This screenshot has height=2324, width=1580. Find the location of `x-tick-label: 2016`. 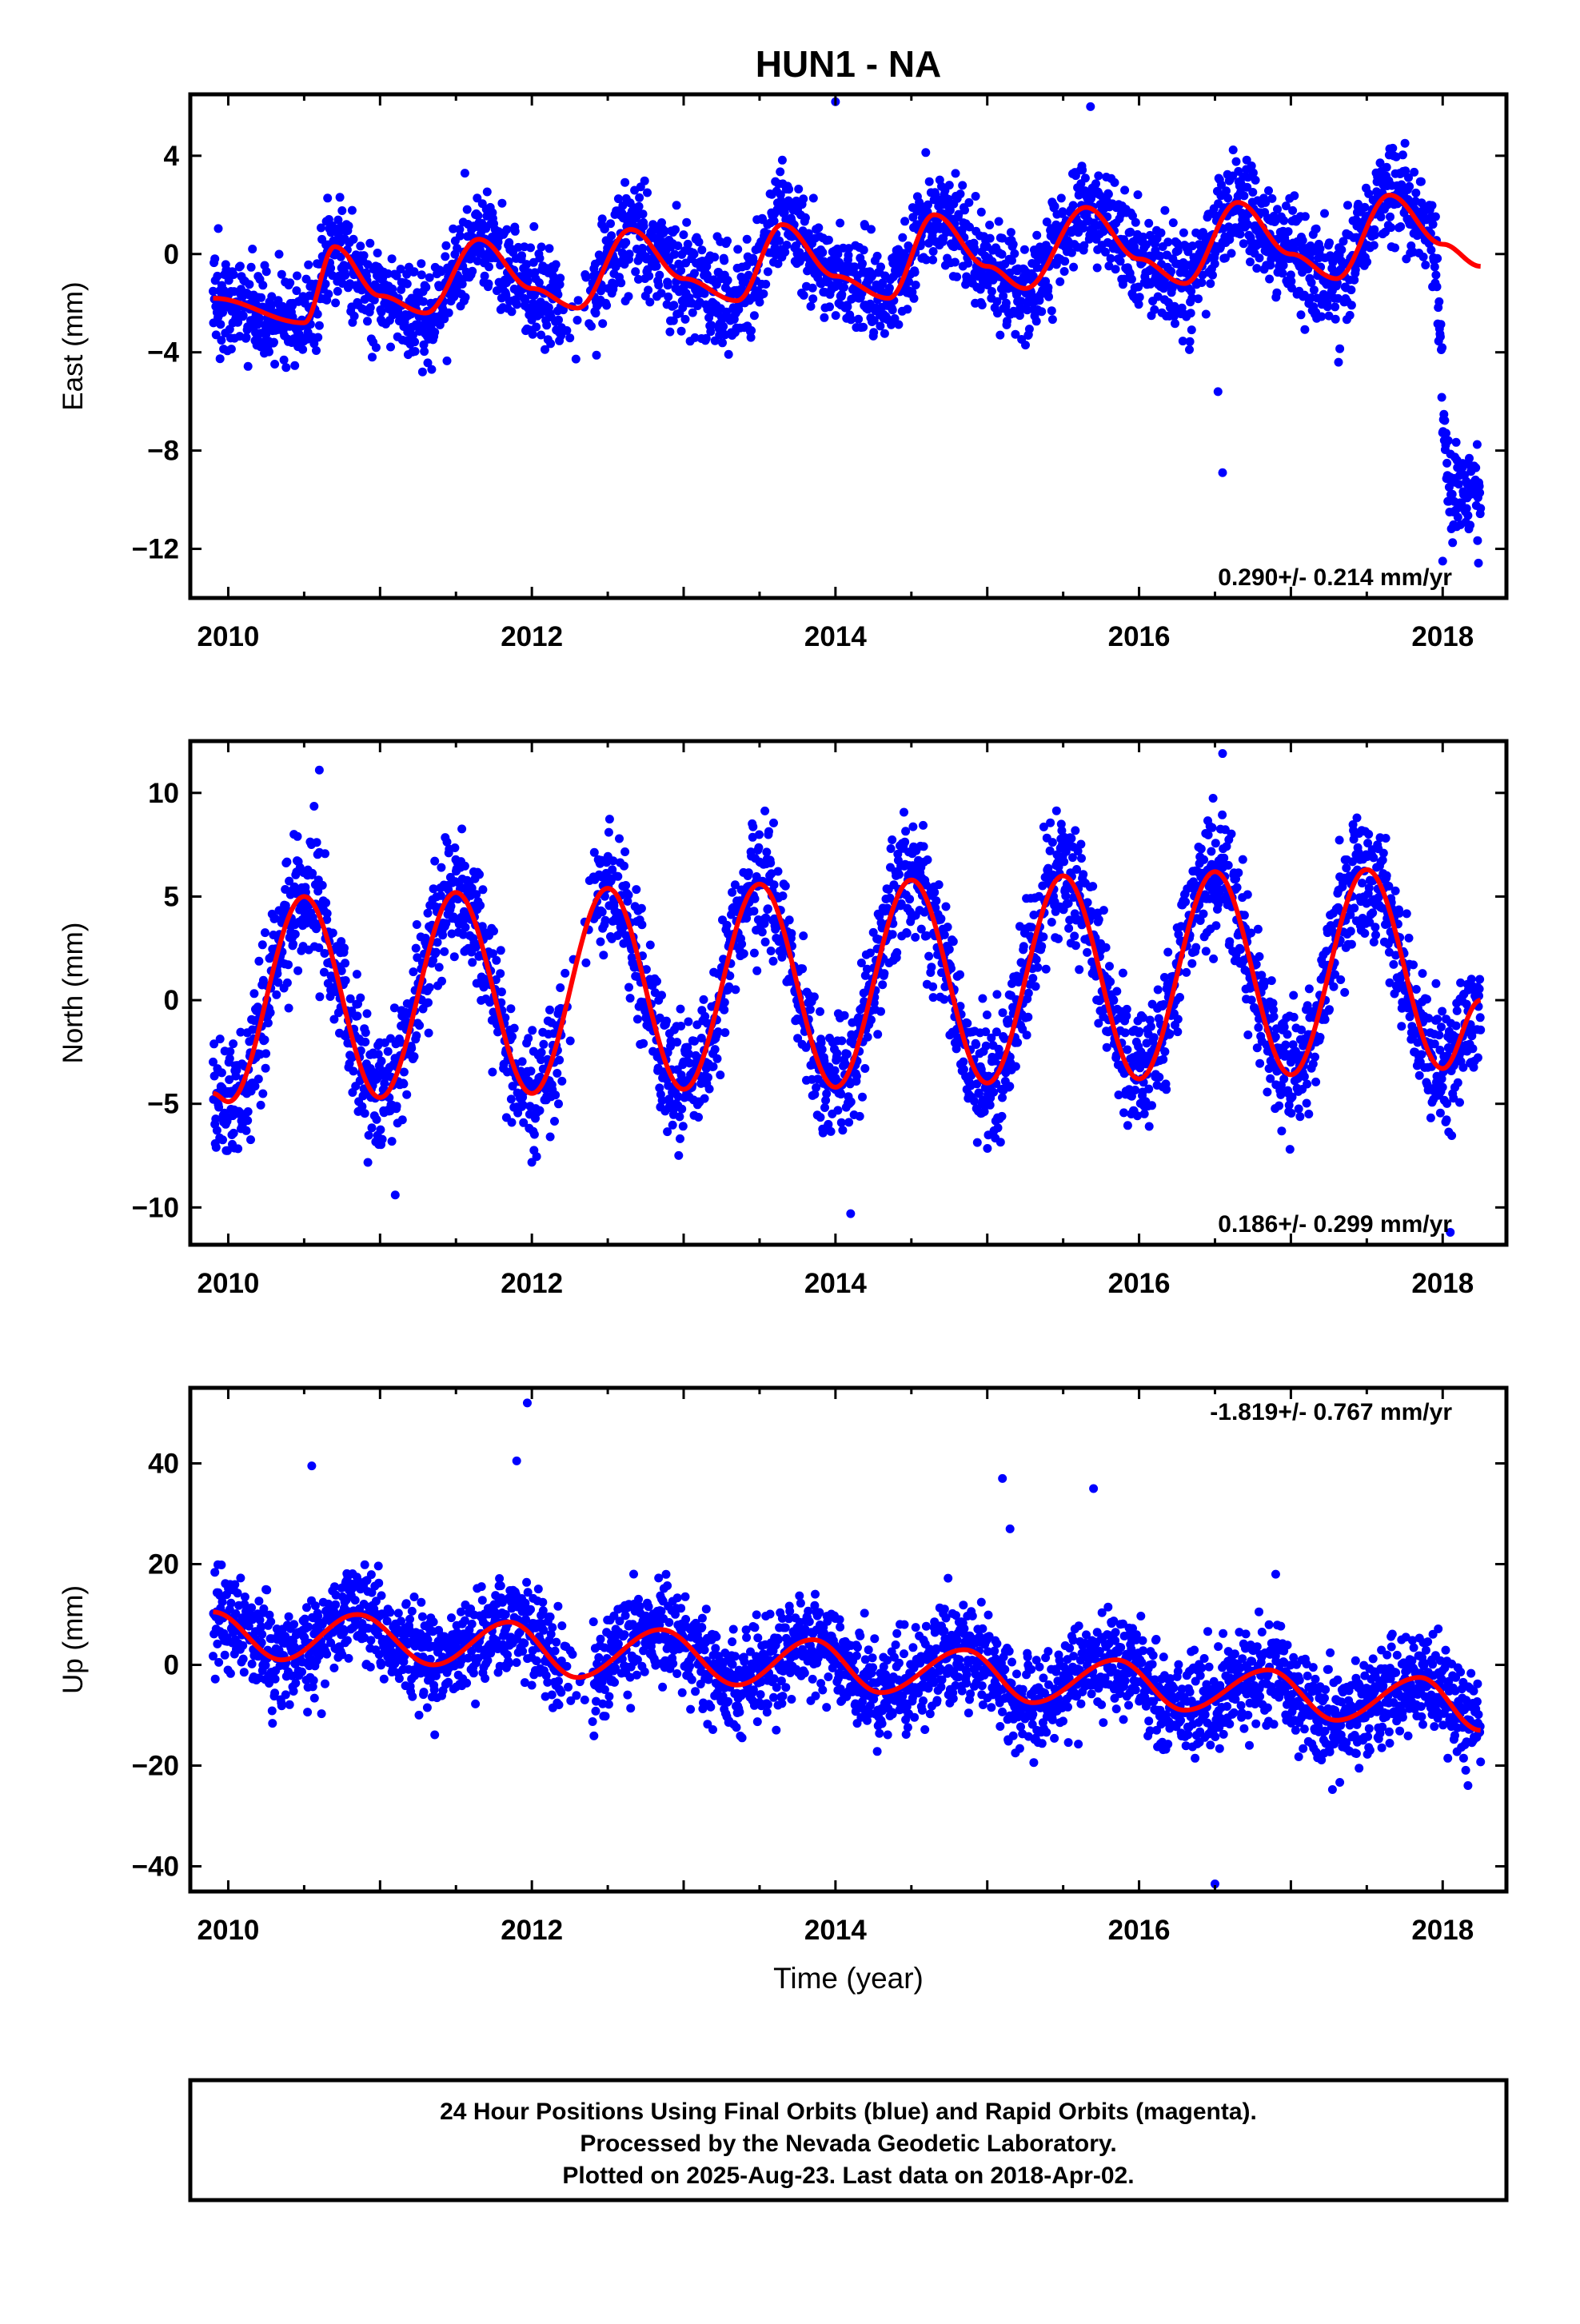

x-tick-label: 2016 is located at coordinates (1139, 637).